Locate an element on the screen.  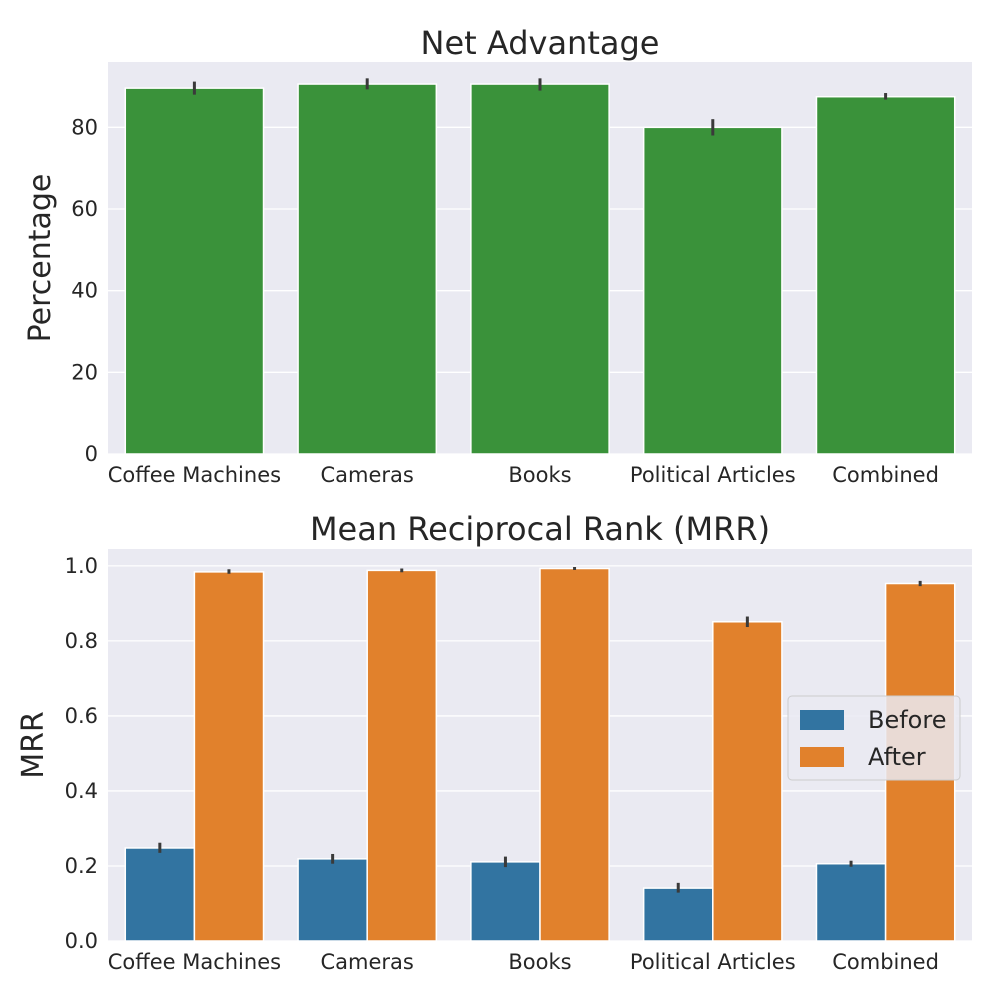
y-tick-label: 80 is located at coordinates (84, 127).